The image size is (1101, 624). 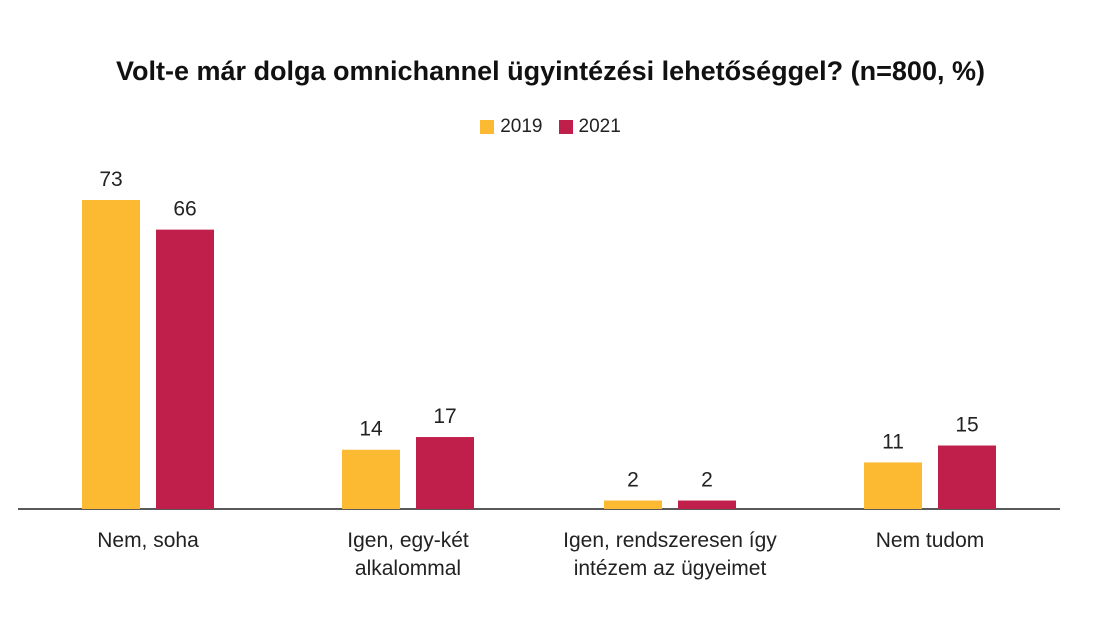 I want to click on category-label-line: intézem az ügyeimet, so click(x=670, y=568).